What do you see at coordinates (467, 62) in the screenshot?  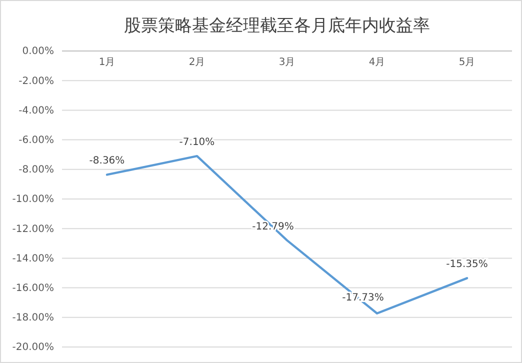 I see `x-tick-label: 5月` at bounding box center [467, 62].